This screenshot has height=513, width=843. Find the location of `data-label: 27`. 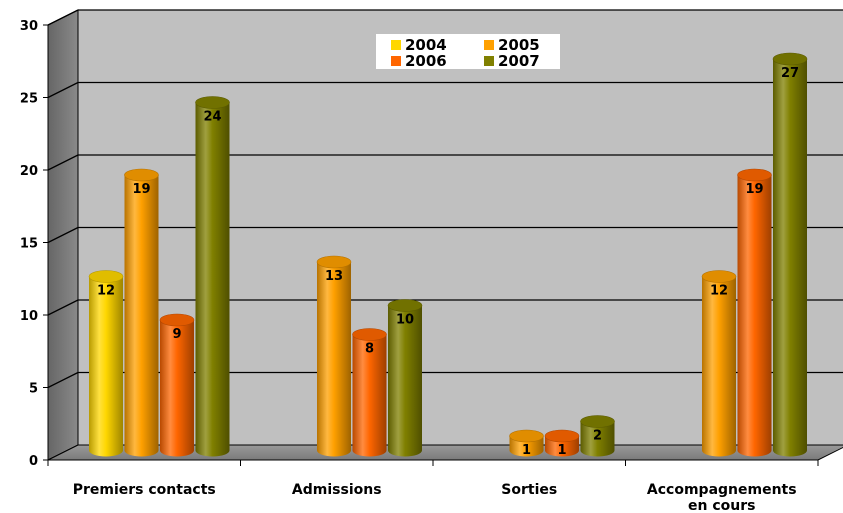

data-label: 27 is located at coordinates (790, 73).